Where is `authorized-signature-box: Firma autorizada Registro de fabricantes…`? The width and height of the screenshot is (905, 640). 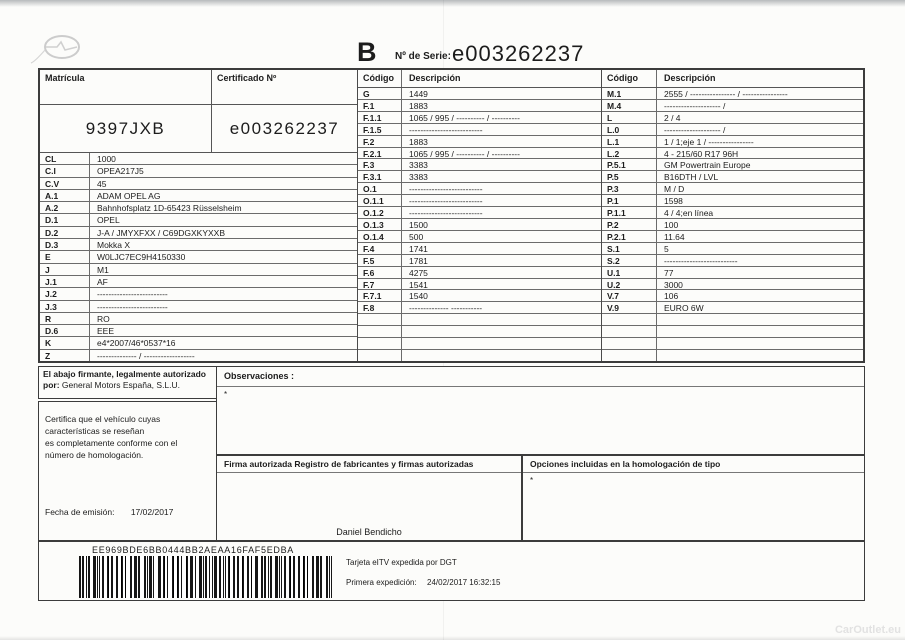 authorized-signature-box: Firma autorizada Registro de fabricantes… is located at coordinates (369, 498).